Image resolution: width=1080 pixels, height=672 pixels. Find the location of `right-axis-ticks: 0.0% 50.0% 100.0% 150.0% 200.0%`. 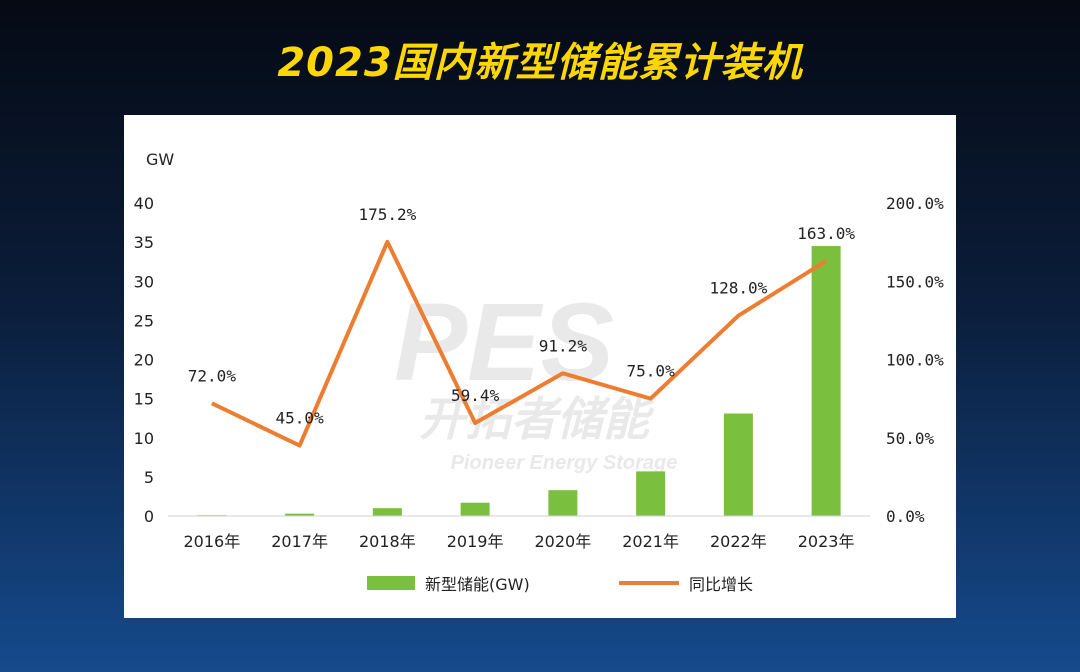

right-axis-ticks: 0.0% 50.0% 100.0% 150.0% 200.0% is located at coordinates (915, 360).